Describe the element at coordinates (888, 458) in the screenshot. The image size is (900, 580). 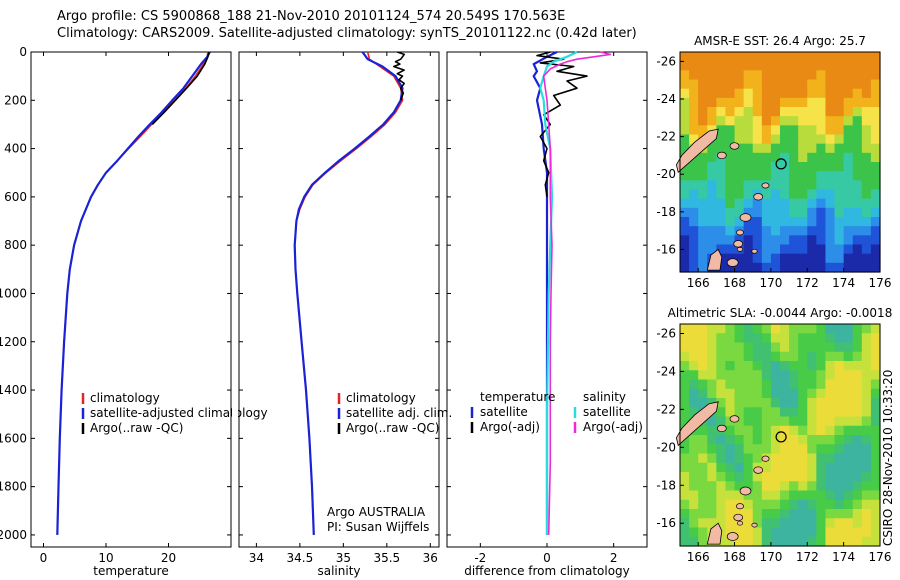
I see `timestamp-label: CSIRO 28-Nov-2010 10:33:20` at that location.